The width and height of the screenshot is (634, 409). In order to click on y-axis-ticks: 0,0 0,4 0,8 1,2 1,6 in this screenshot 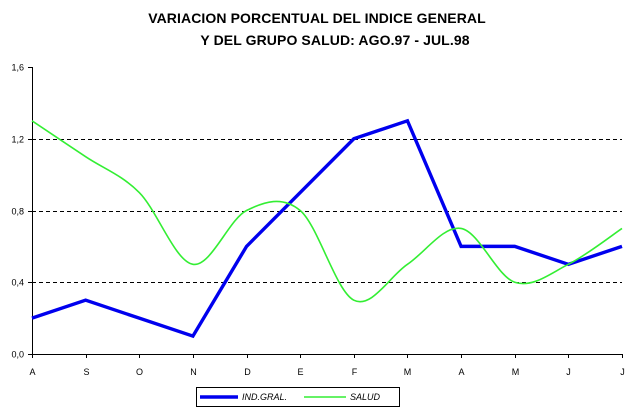, I will do `click(21, 211)`.